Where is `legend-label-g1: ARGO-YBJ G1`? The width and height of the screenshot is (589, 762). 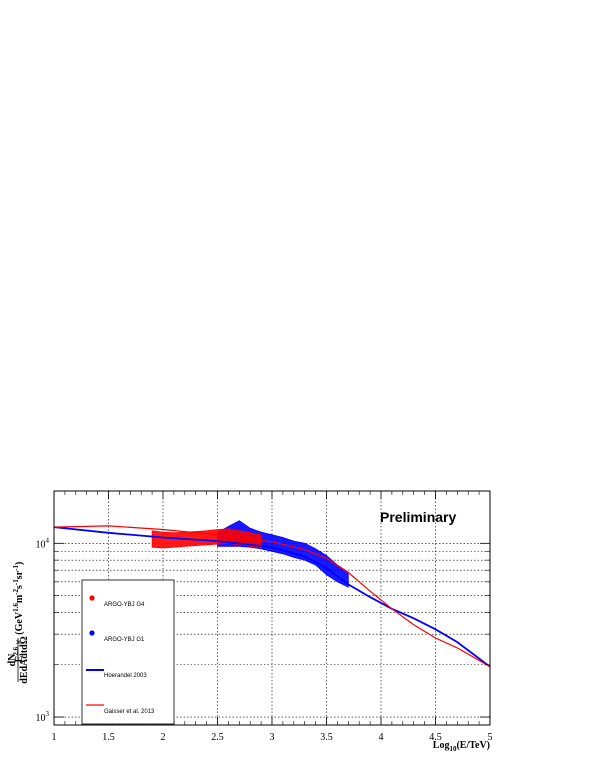
legend-label-g1: ARGO-YBJ G1 is located at coordinates (124, 640).